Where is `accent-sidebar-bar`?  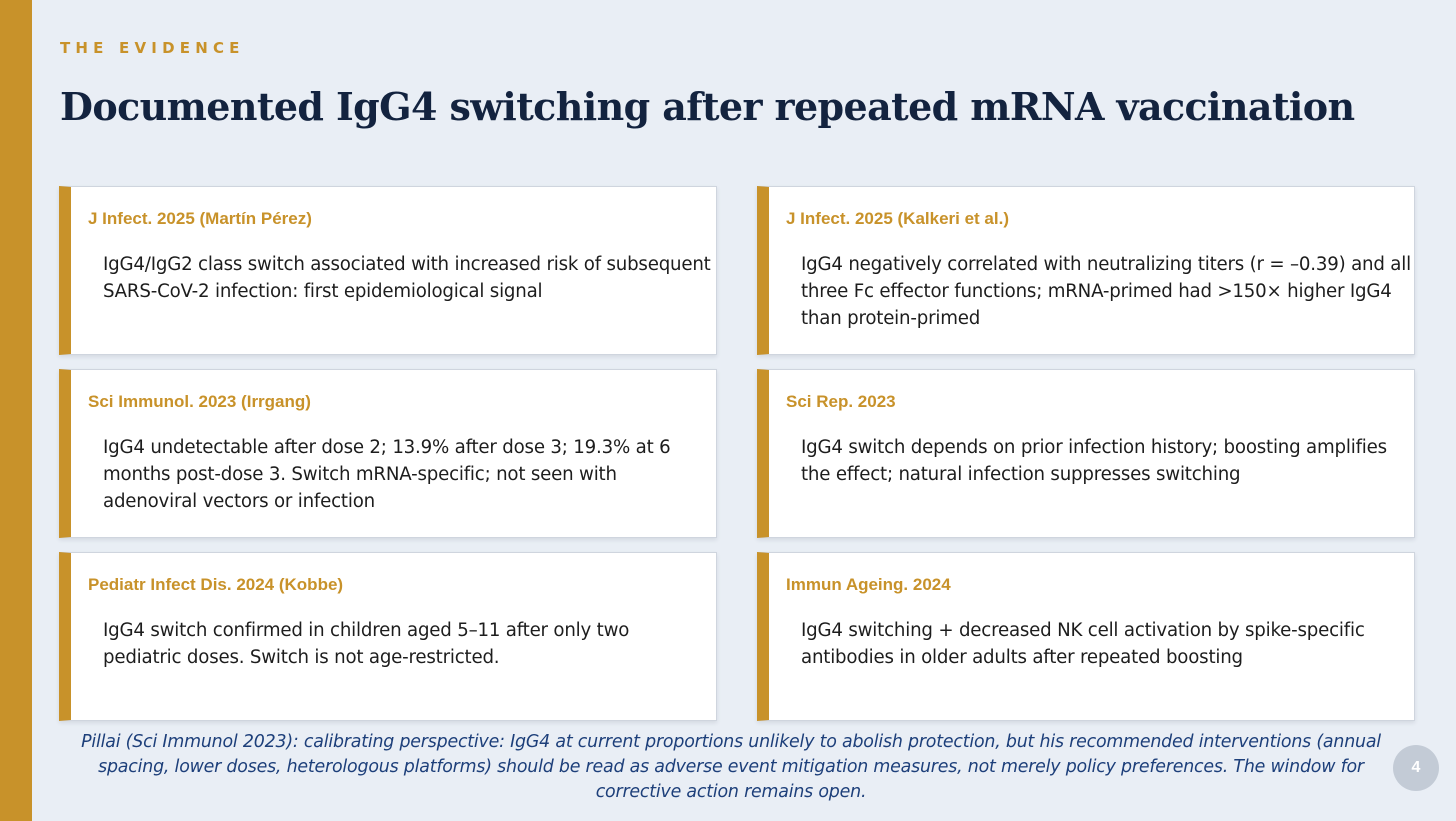 accent-sidebar-bar is located at coordinates (16, 410).